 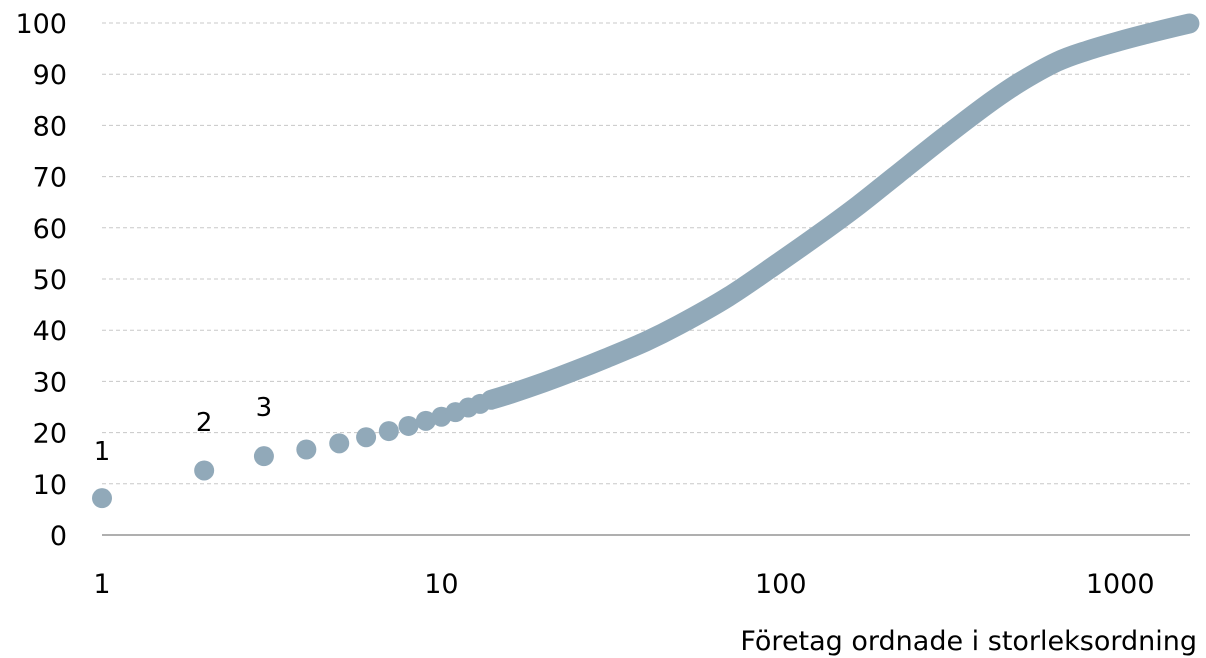 I want to click on point-annotation: 1, so click(x=102, y=452).